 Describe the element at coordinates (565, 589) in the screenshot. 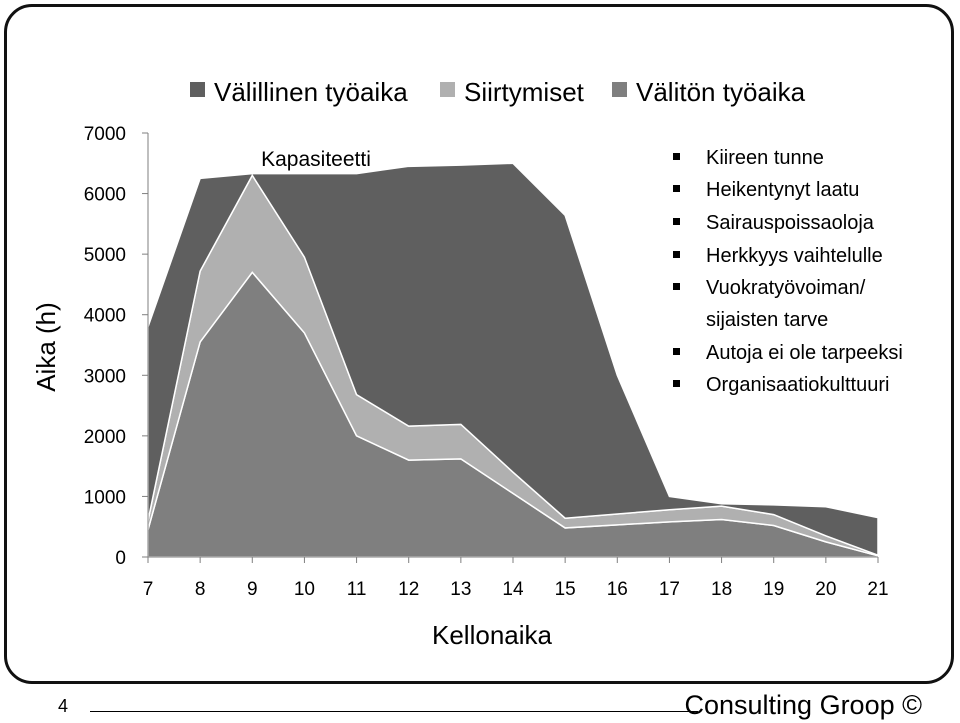

I see `x-tick-label: 15` at that location.